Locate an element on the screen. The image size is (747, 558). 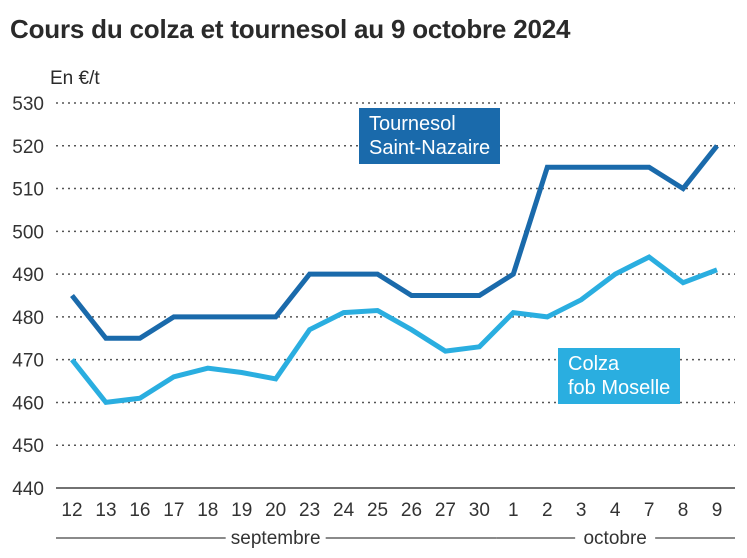
y-tick-label: 470 is located at coordinates (28, 361).